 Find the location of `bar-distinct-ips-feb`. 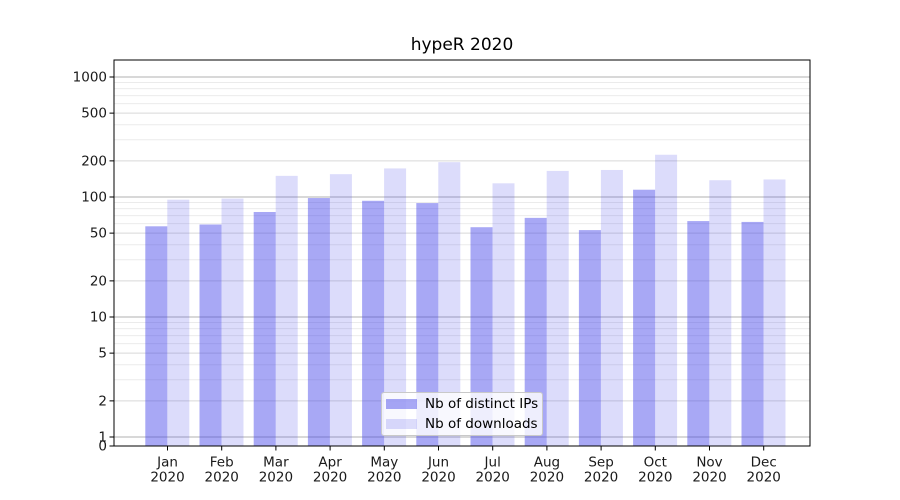

bar-distinct-ips-feb is located at coordinates (210, 335).